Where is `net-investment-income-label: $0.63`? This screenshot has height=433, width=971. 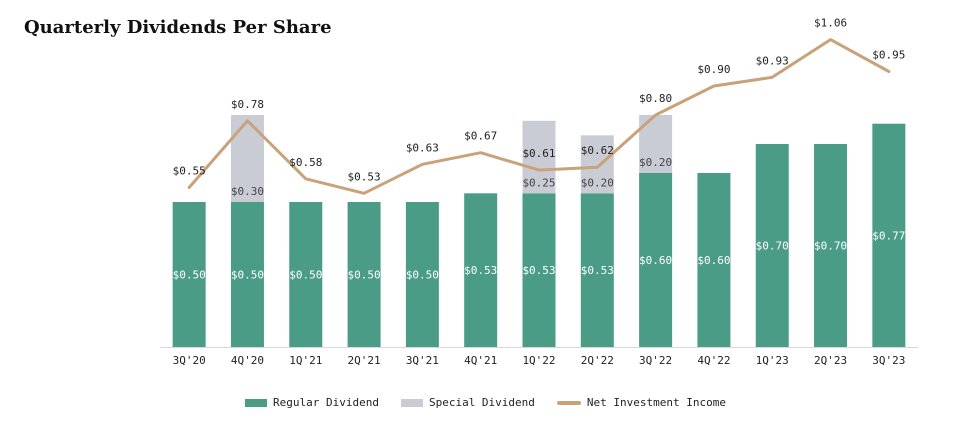
net-investment-income-label: $0.63 is located at coordinates (422, 147).